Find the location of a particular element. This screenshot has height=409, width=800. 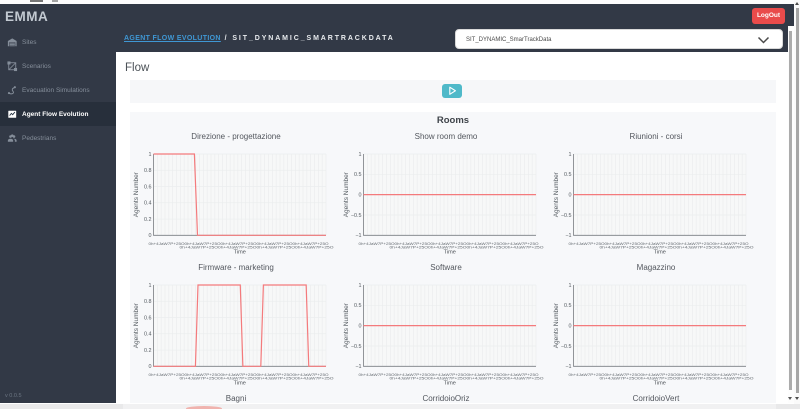

svg-text: Riunioni - corsi is located at coordinates (656, 136).